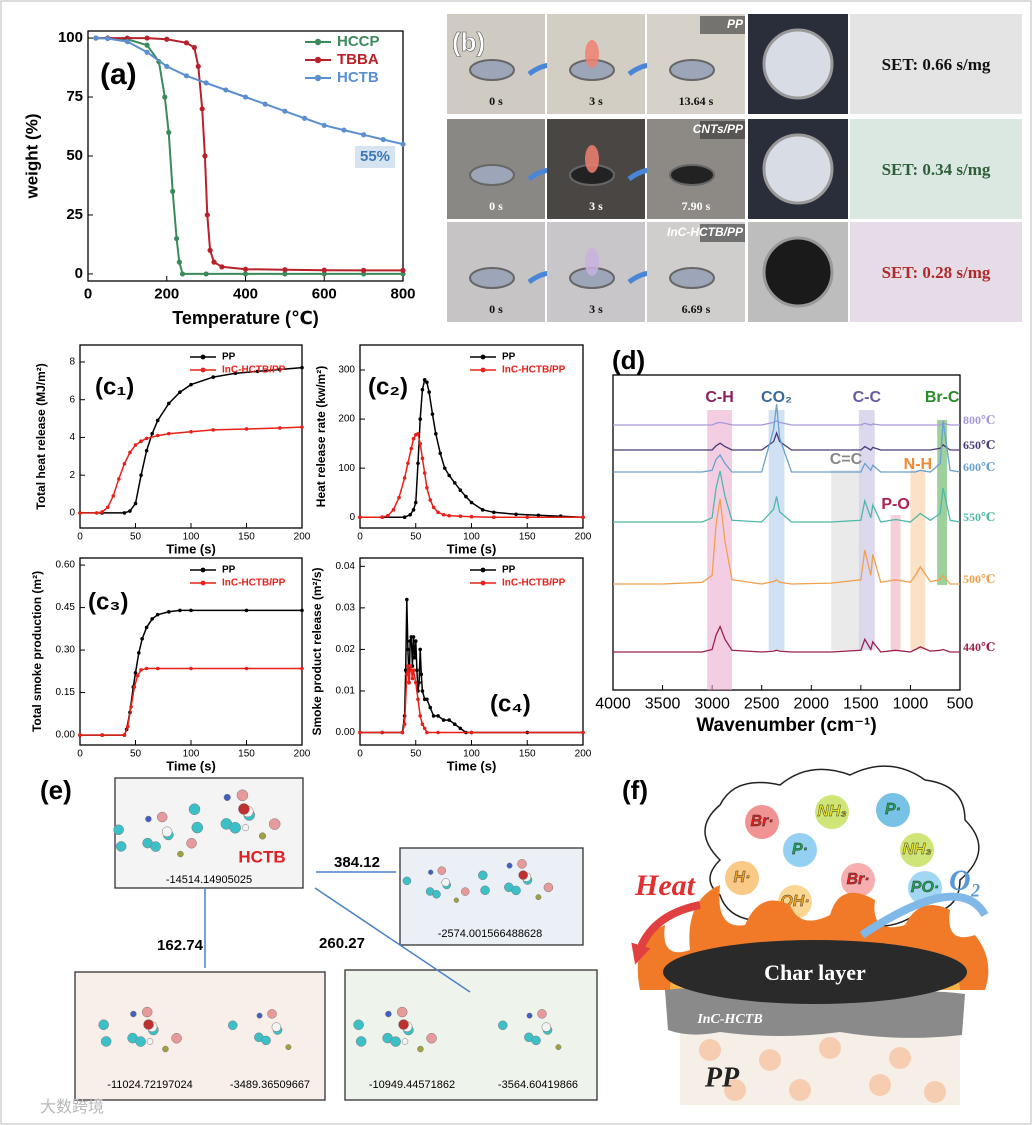 The height and width of the screenshot is (1125, 1032). I want to click on y-tick-label: 0, so click(72, 513).